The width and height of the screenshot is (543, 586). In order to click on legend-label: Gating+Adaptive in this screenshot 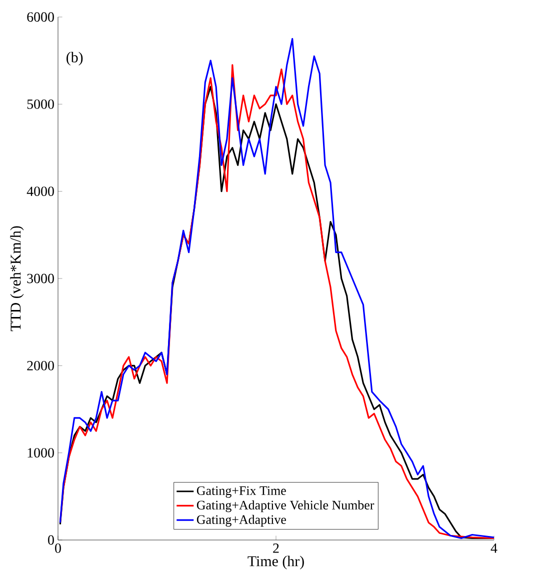, I will do `click(241, 520)`.